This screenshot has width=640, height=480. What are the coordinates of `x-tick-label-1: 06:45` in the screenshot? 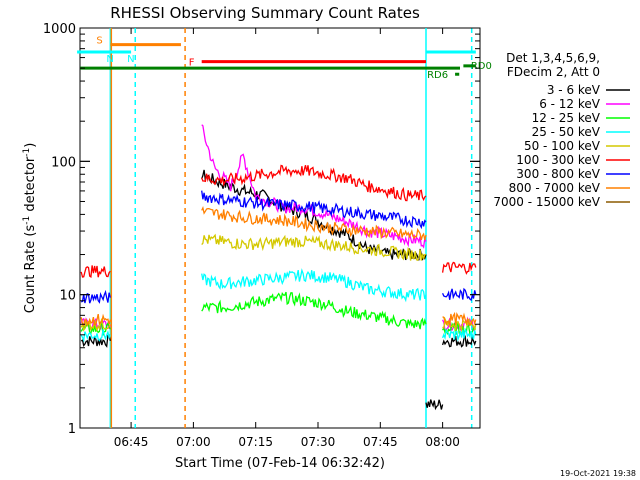 It's located at (131, 442).